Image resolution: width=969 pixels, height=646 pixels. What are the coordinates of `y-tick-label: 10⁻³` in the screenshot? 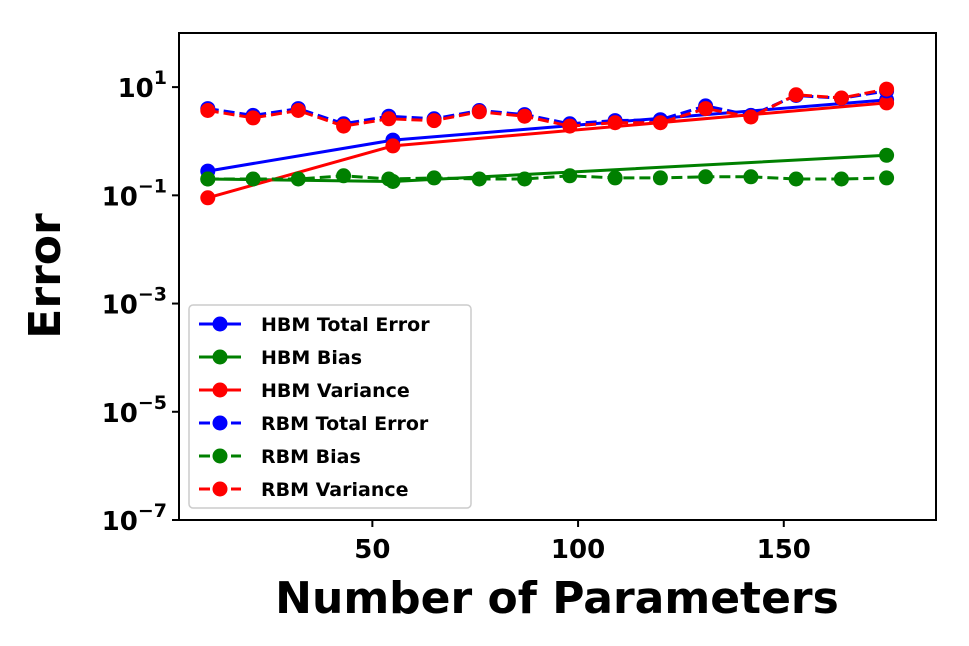 It's located at (134, 302).